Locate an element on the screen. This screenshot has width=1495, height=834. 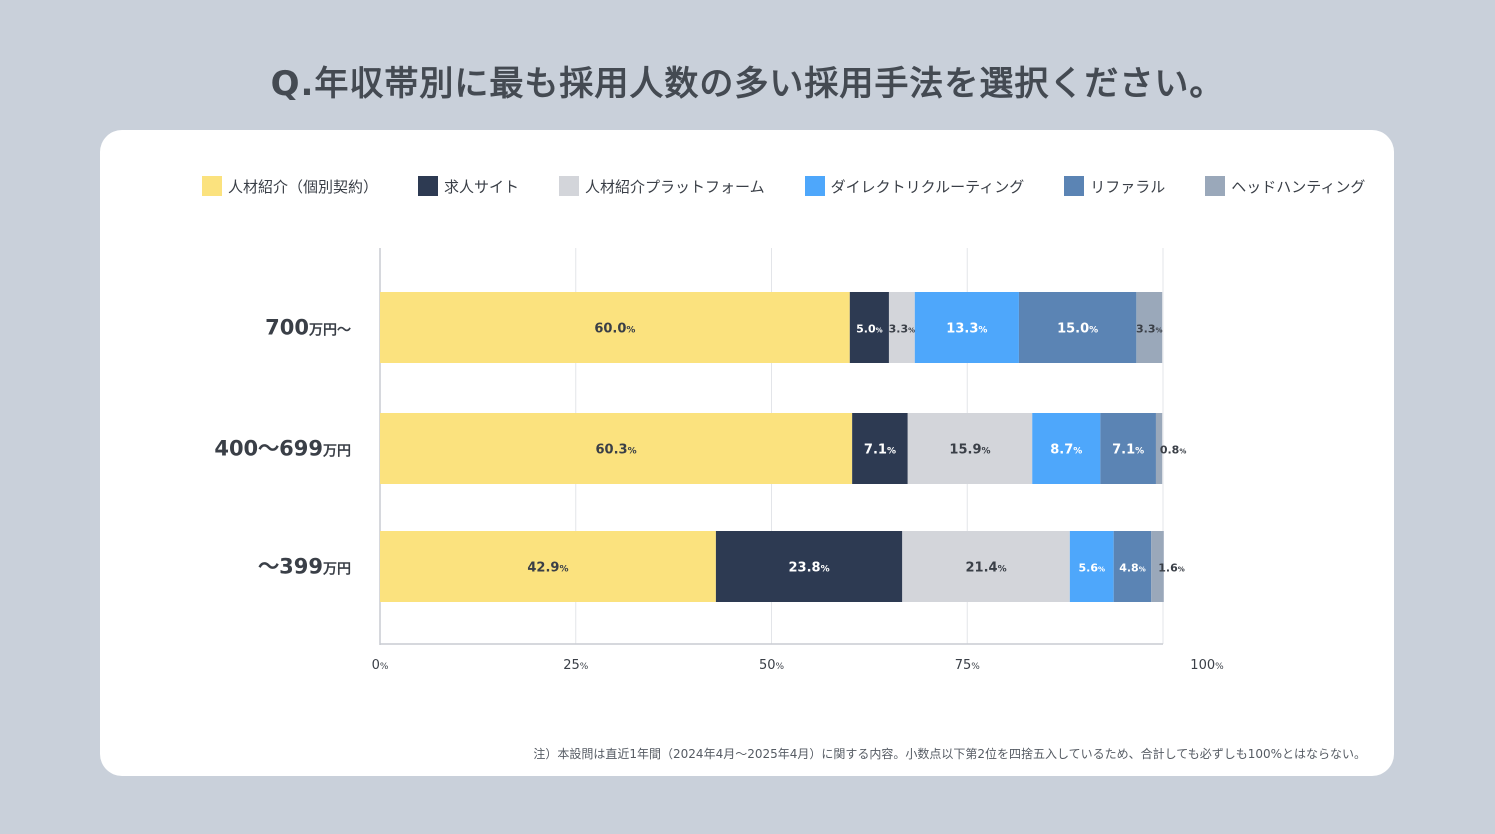
legend-item-3: ダイレクトリクルーティング is located at coordinates (914, 186).